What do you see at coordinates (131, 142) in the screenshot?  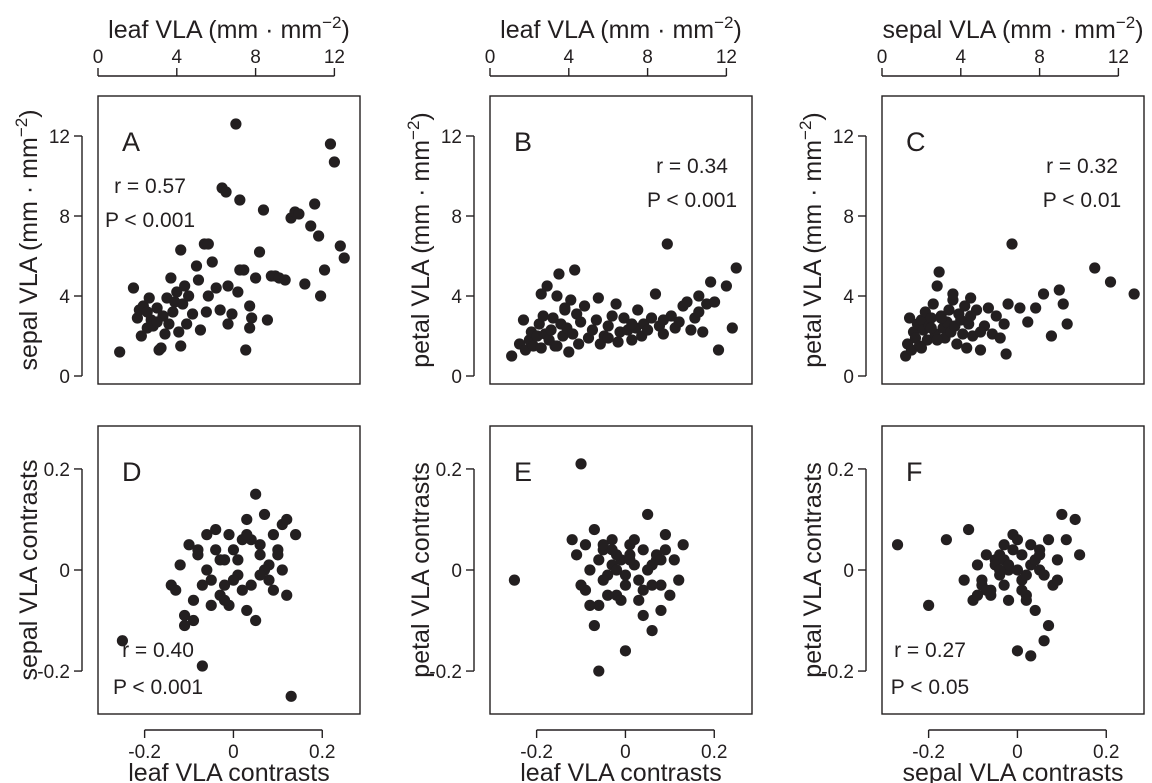 I see `panel-label: A` at bounding box center [131, 142].